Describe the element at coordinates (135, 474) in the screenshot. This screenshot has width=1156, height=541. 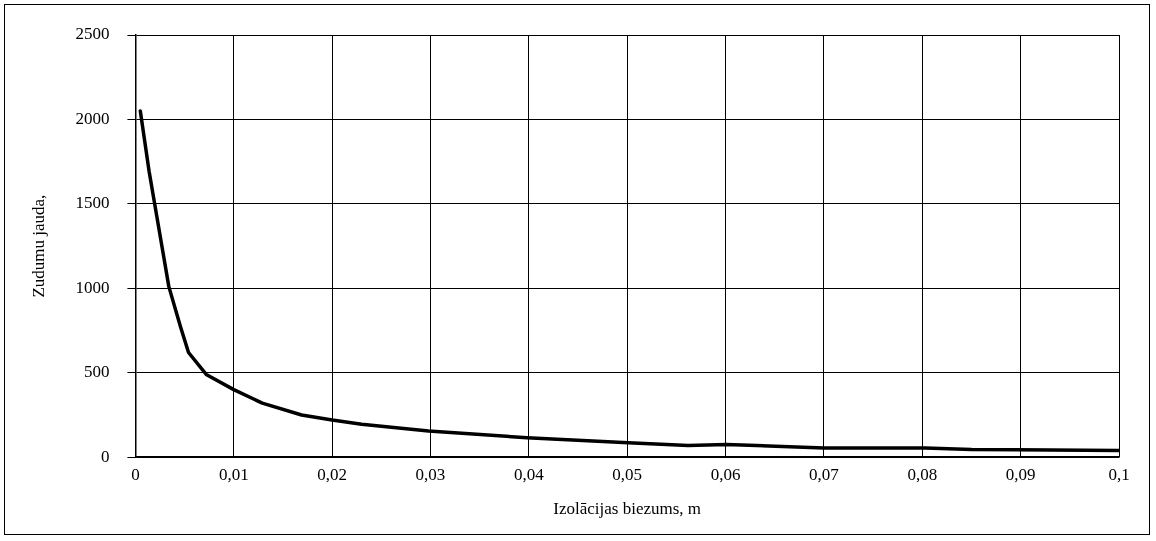
I see `x-tick-label: 0` at that location.